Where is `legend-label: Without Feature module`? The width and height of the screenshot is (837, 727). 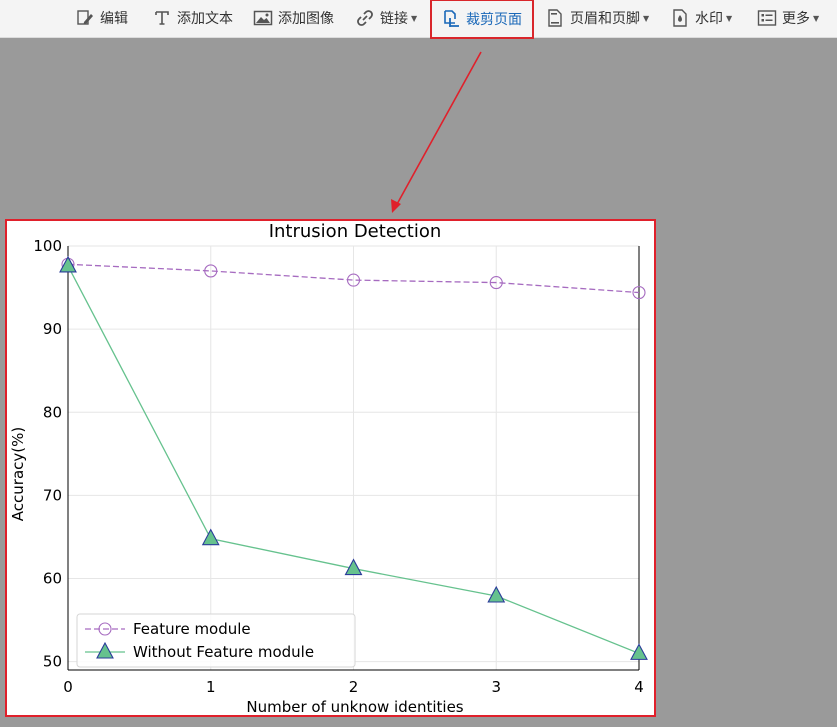 legend-label: Without Feature module is located at coordinates (223, 652).